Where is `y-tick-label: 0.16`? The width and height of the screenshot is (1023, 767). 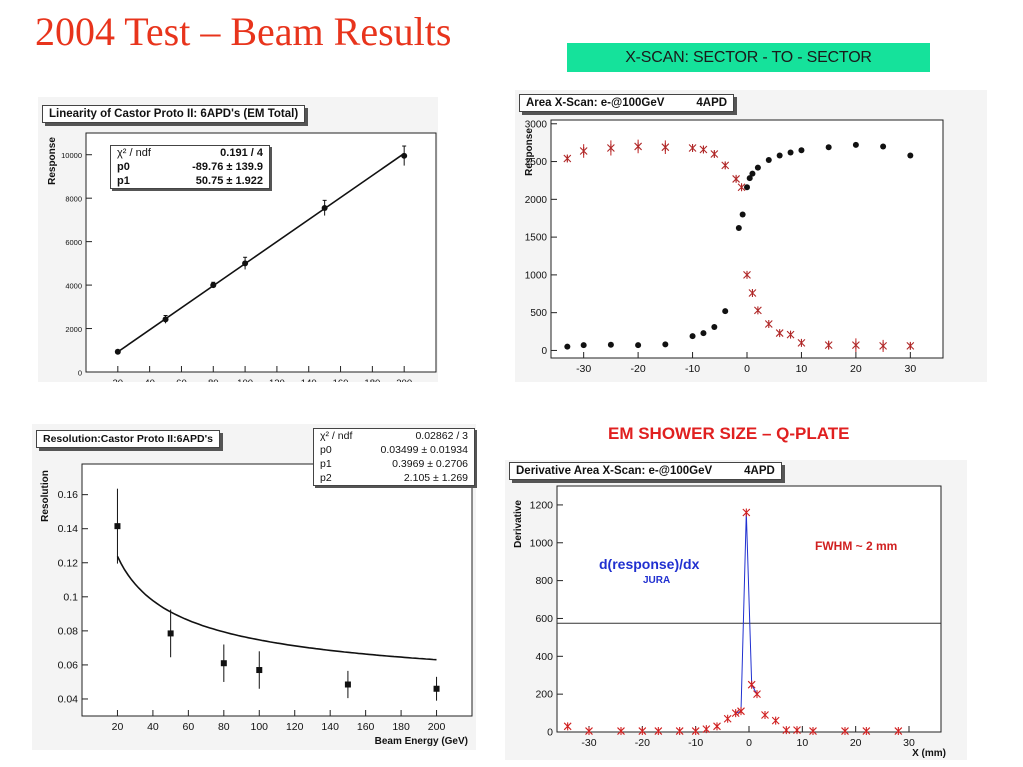
y-tick-label: 0.16 is located at coordinates (68, 495).